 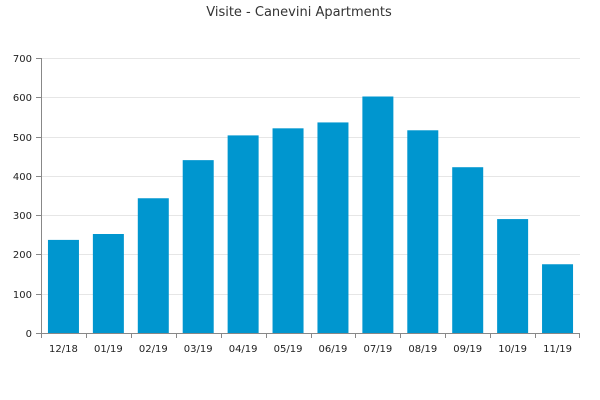 What do you see at coordinates (22, 98) in the screenshot?
I see `y-tick-label: 600` at bounding box center [22, 98].